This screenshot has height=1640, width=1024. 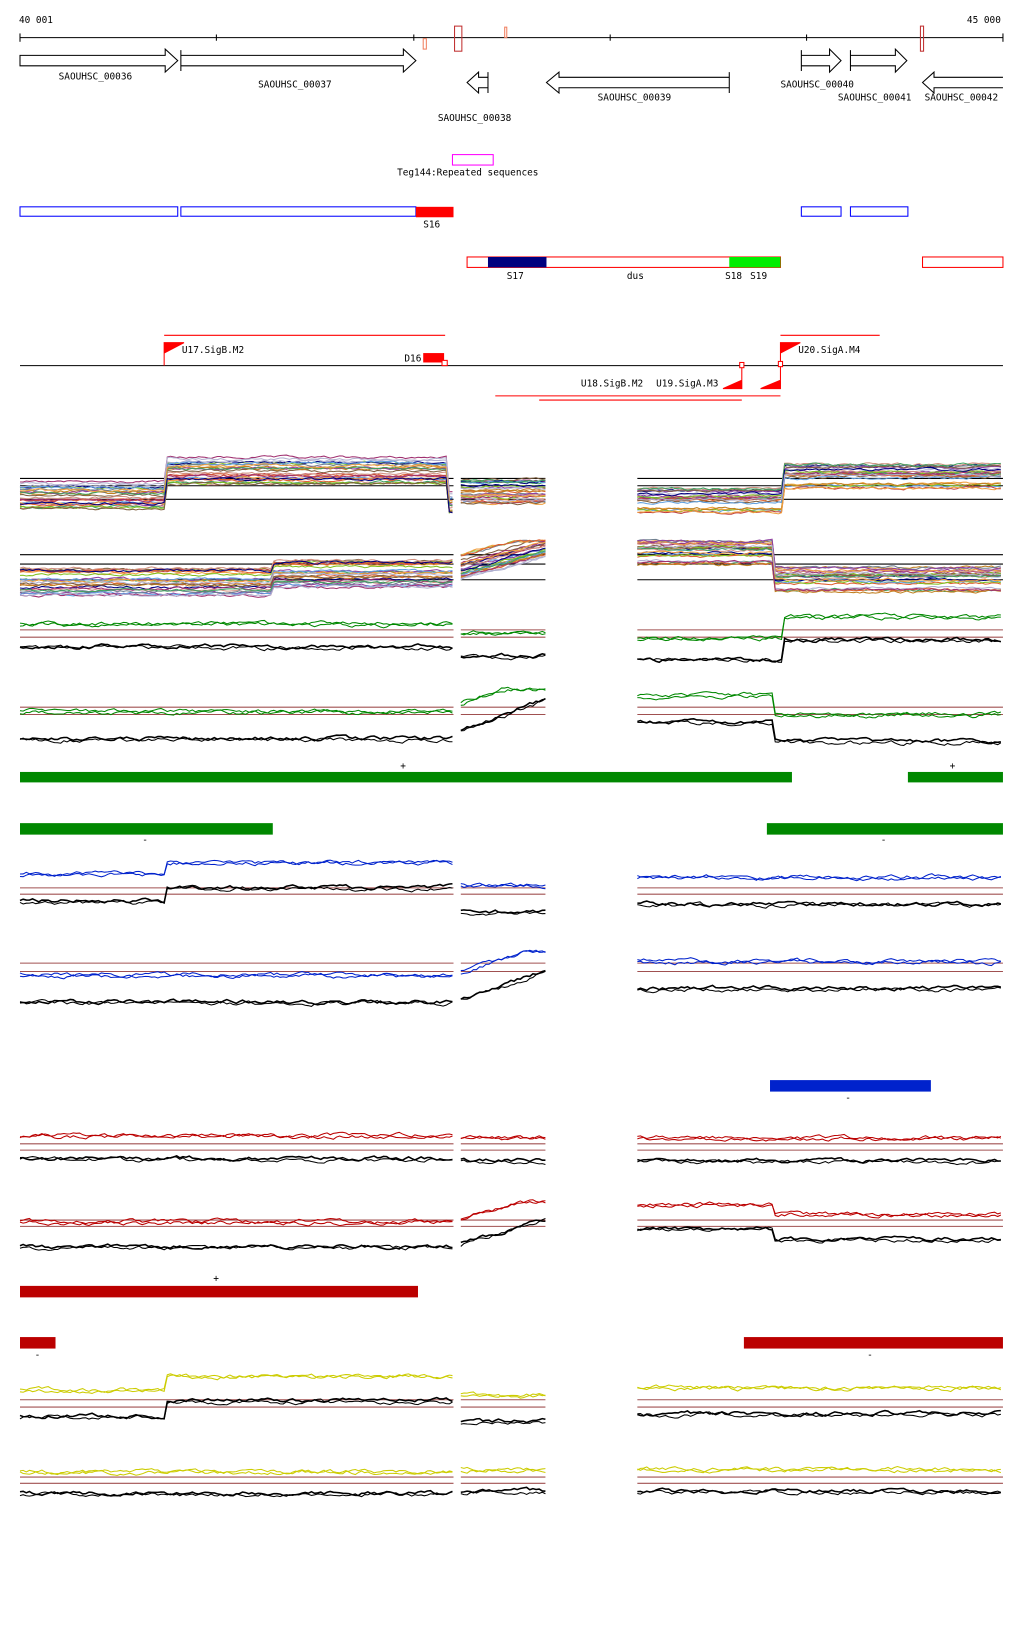 I want to click on segment-s18-s19, so click(x=755, y=262).